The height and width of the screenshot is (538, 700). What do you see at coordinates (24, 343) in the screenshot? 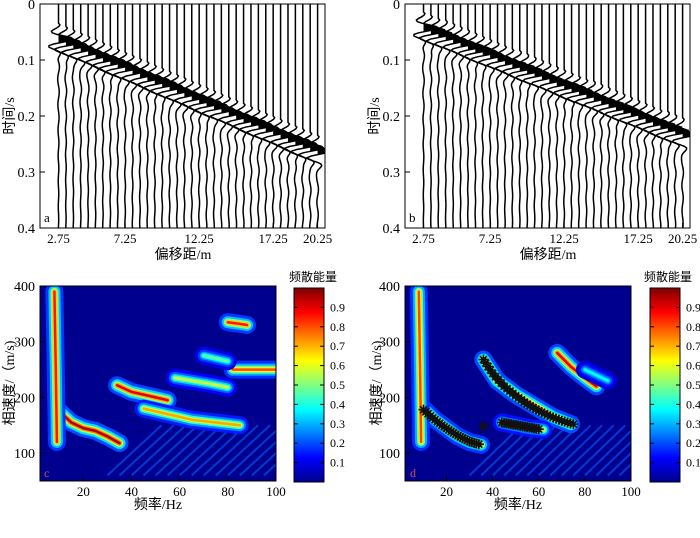
I see `y-tick-label: 300` at bounding box center [24, 343].